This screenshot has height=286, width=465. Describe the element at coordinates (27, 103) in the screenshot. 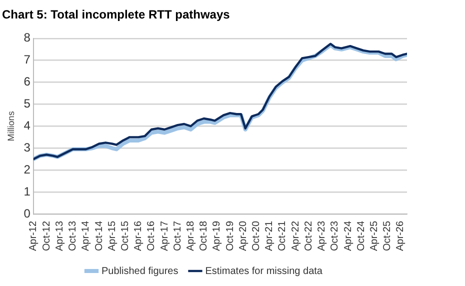

I see `y-tick-label: 5` at that location.